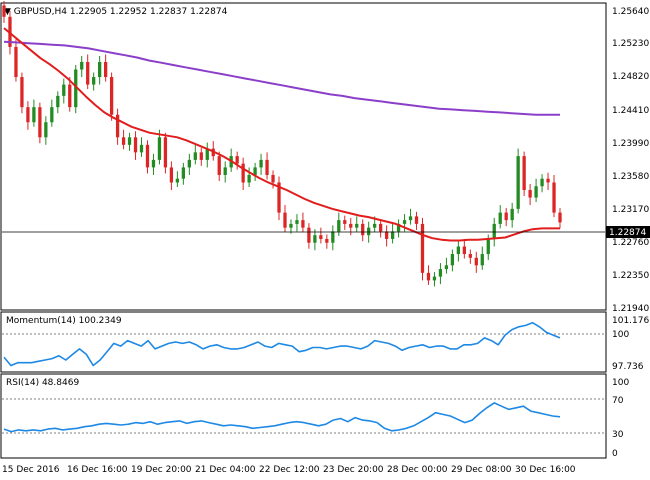 The width and height of the screenshot is (650, 480). Describe the element at coordinates (31, 470) in the screenshot. I see `time-label: 15 Dec 2016` at that location.